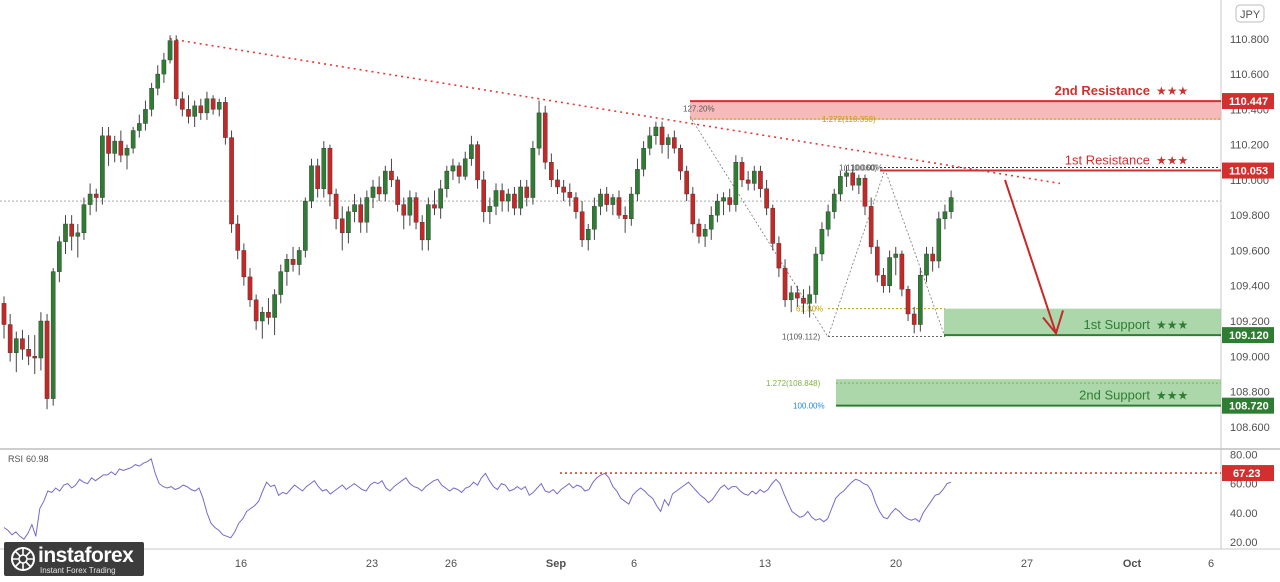  I want to click on price-tick-label: 110.200, so click(1249, 146).